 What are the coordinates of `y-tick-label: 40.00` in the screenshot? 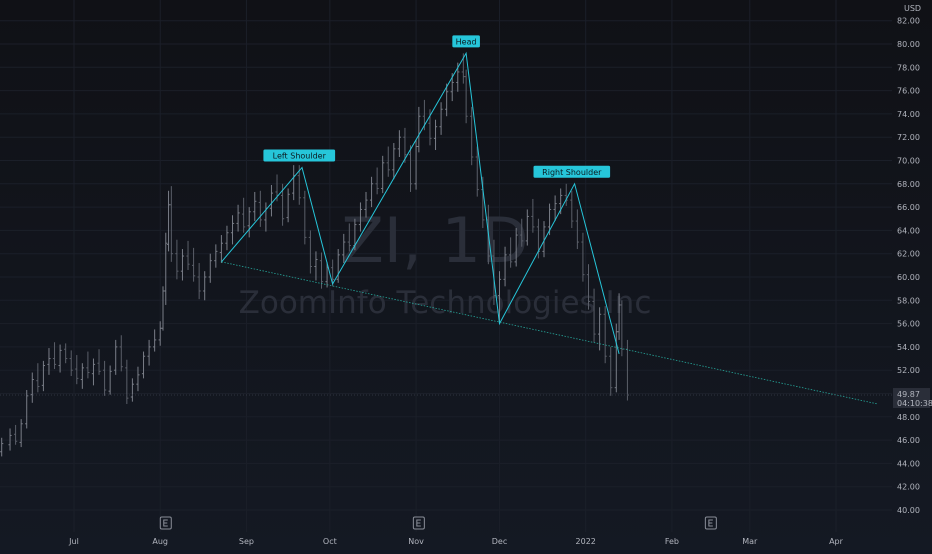 It's located at (908, 510).